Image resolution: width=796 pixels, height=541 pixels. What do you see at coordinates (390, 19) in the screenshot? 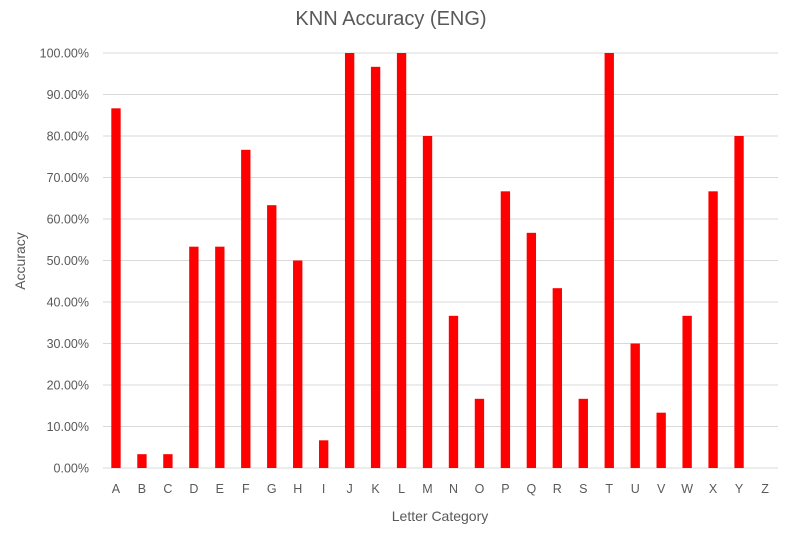
I see `chart-title: KNN Accuracy (ENG)` at bounding box center [390, 19].